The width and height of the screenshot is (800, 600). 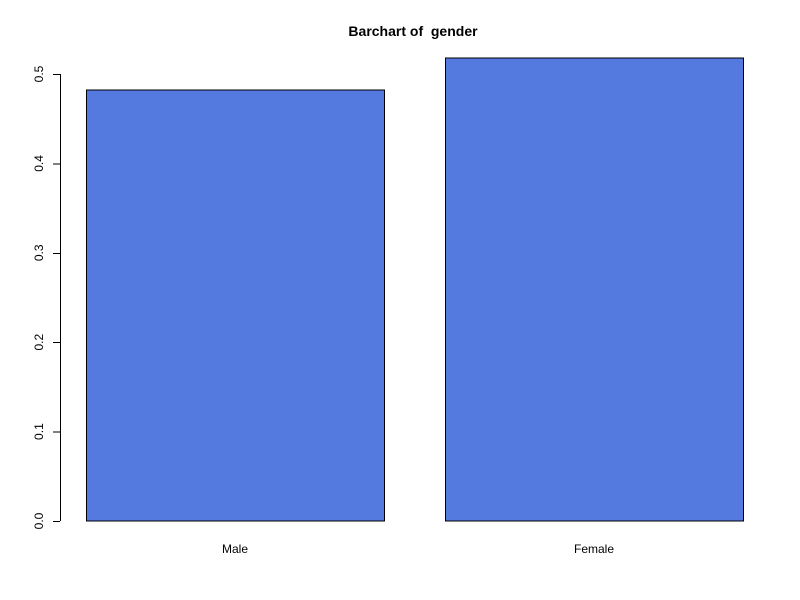 I want to click on y-tick-label: 0.5, so click(x=39, y=73).